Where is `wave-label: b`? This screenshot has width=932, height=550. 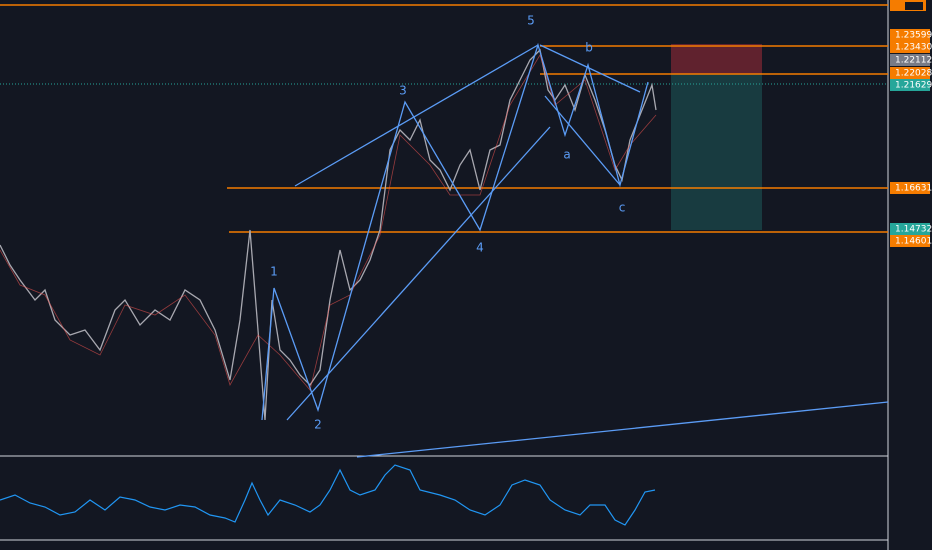
wave-label: b is located at coordinates (589, 48).